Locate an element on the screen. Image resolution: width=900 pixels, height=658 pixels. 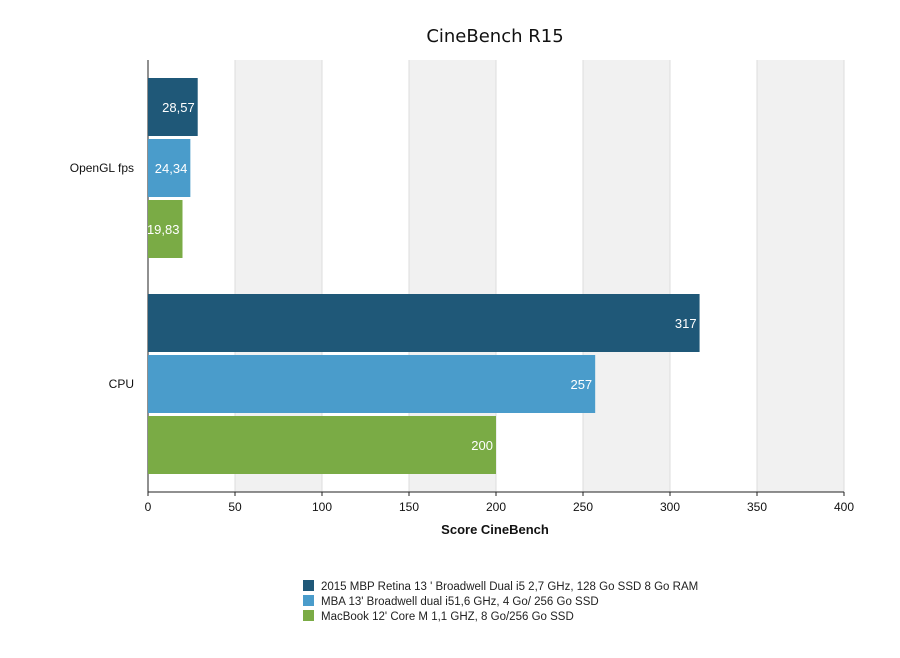
category-label: OpenGL fps is located at coordinates (102, 168).